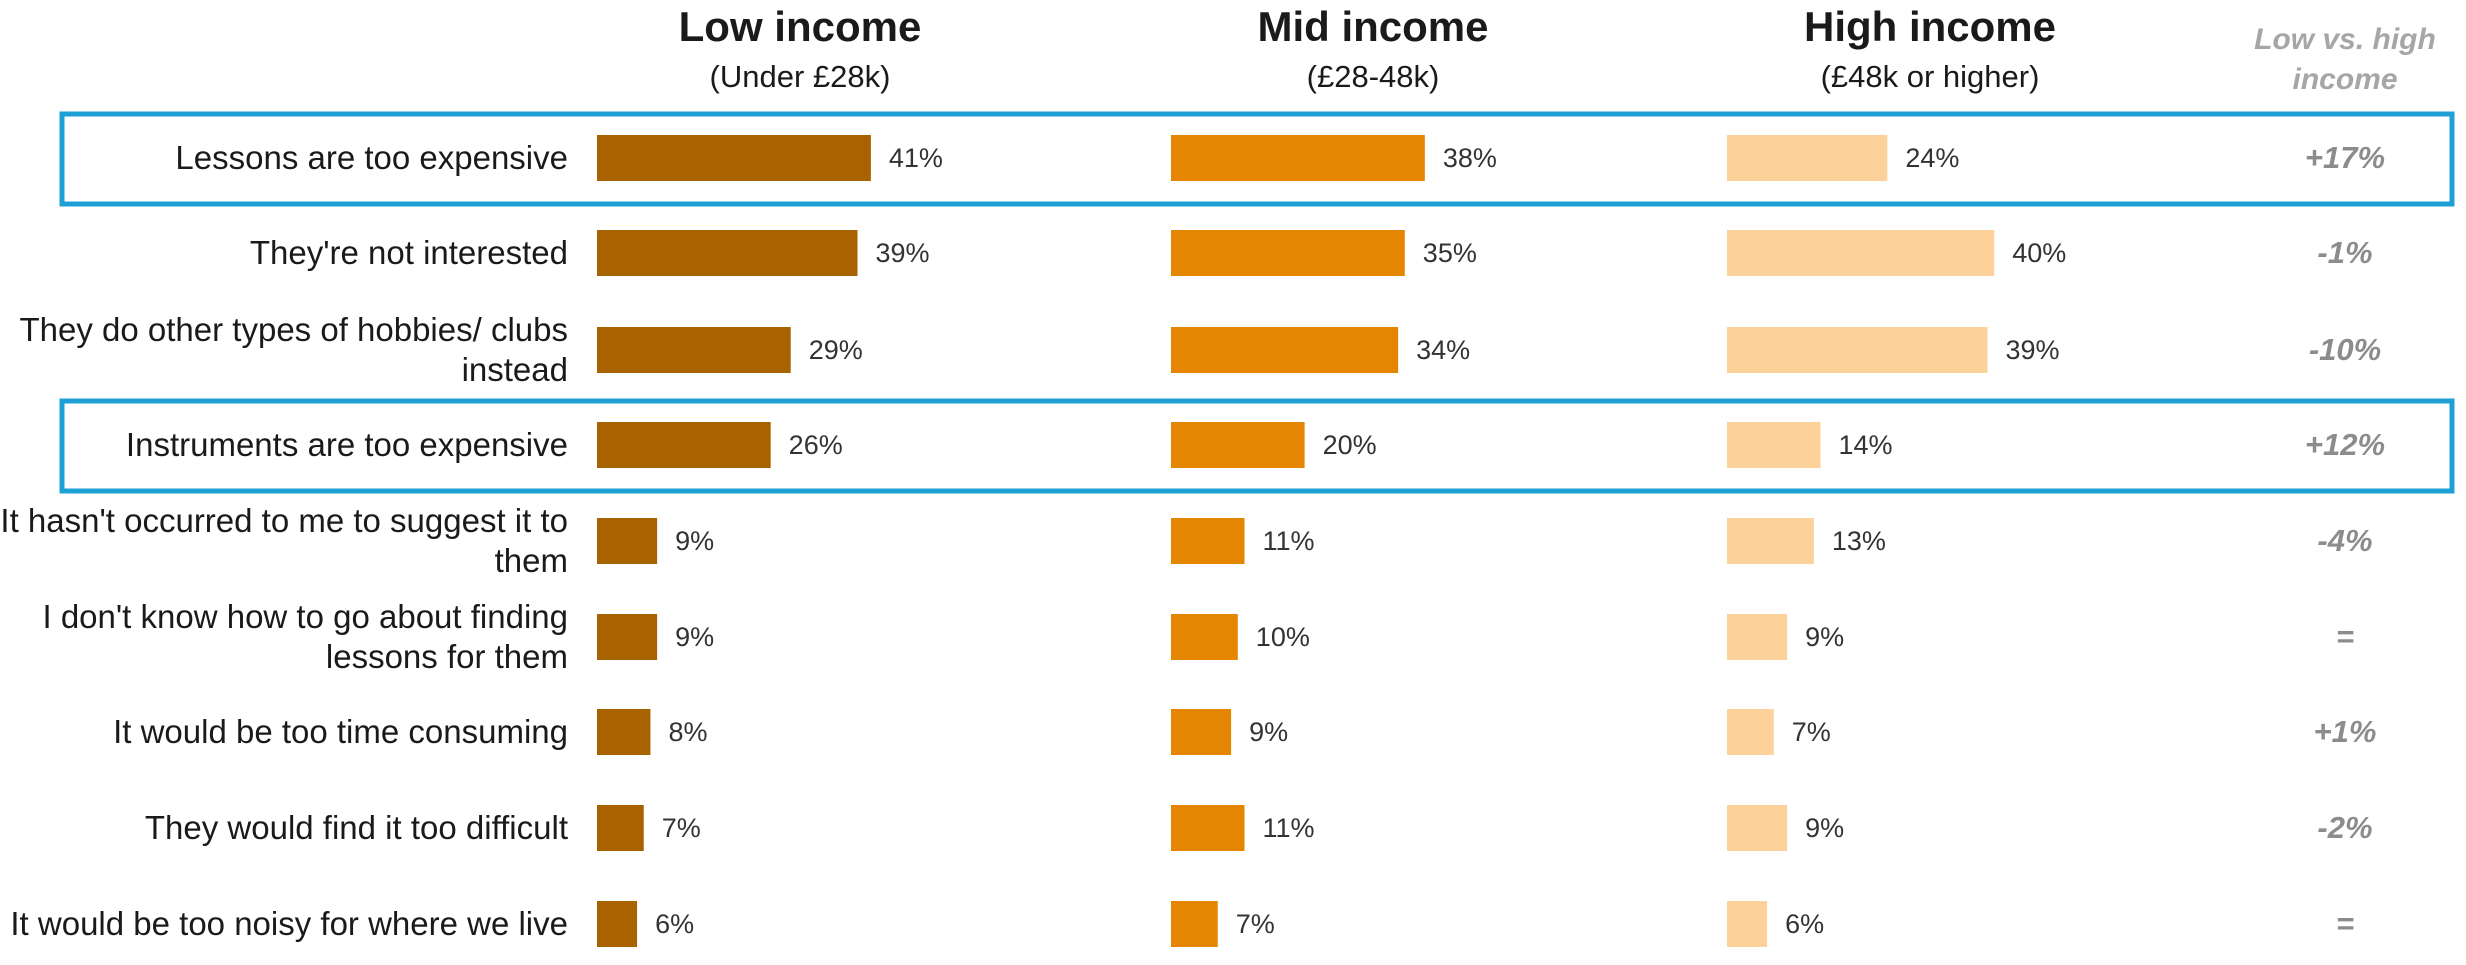 The height and width of the screenshot is (965, 2466). What do you see at coordinates (1932, 158) in the screenshot?
I see `data-label-high-income: 24%` at bounding box center [1932, 158].